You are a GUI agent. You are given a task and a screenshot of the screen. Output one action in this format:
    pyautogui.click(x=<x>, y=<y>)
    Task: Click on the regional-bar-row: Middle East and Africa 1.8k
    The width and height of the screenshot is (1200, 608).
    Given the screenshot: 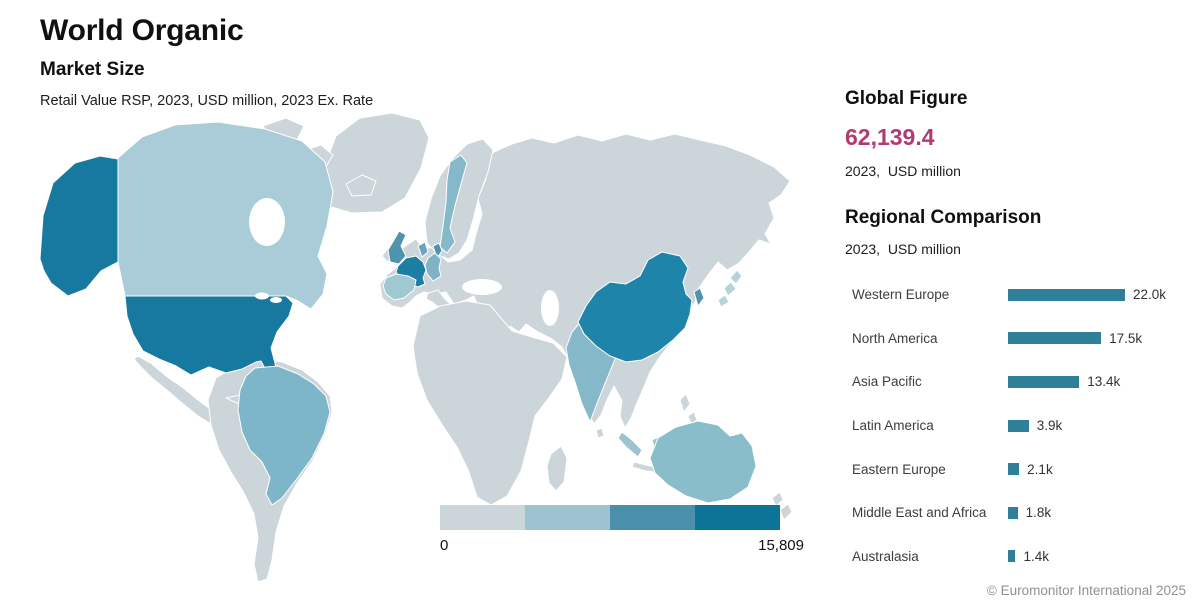 What is the action you would take?
    pyautogui.click(x=1021, y=513)
    